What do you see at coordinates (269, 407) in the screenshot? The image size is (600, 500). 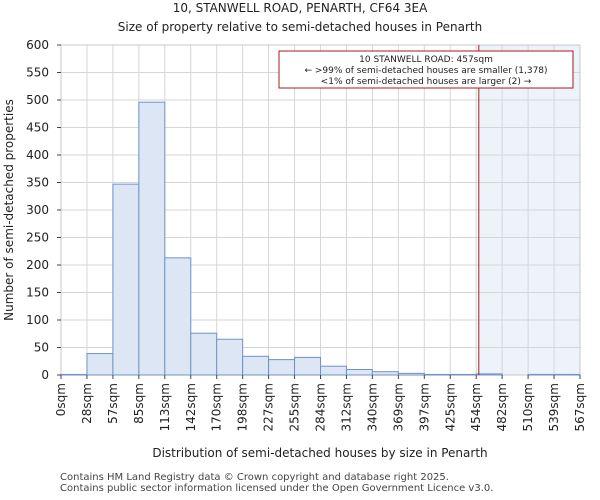 I see `x-tick-label: 227sqm` at bounding box center [269, 407].